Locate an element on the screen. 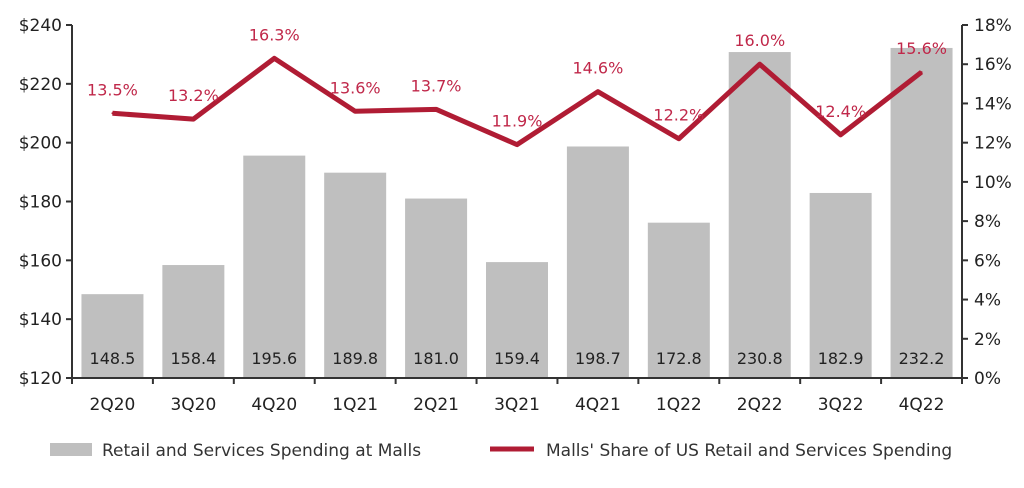 Image resolution: width=1024 pixels, height=488 pixels. bar-value-label: 232.2 is located at coordinates (922, 358).